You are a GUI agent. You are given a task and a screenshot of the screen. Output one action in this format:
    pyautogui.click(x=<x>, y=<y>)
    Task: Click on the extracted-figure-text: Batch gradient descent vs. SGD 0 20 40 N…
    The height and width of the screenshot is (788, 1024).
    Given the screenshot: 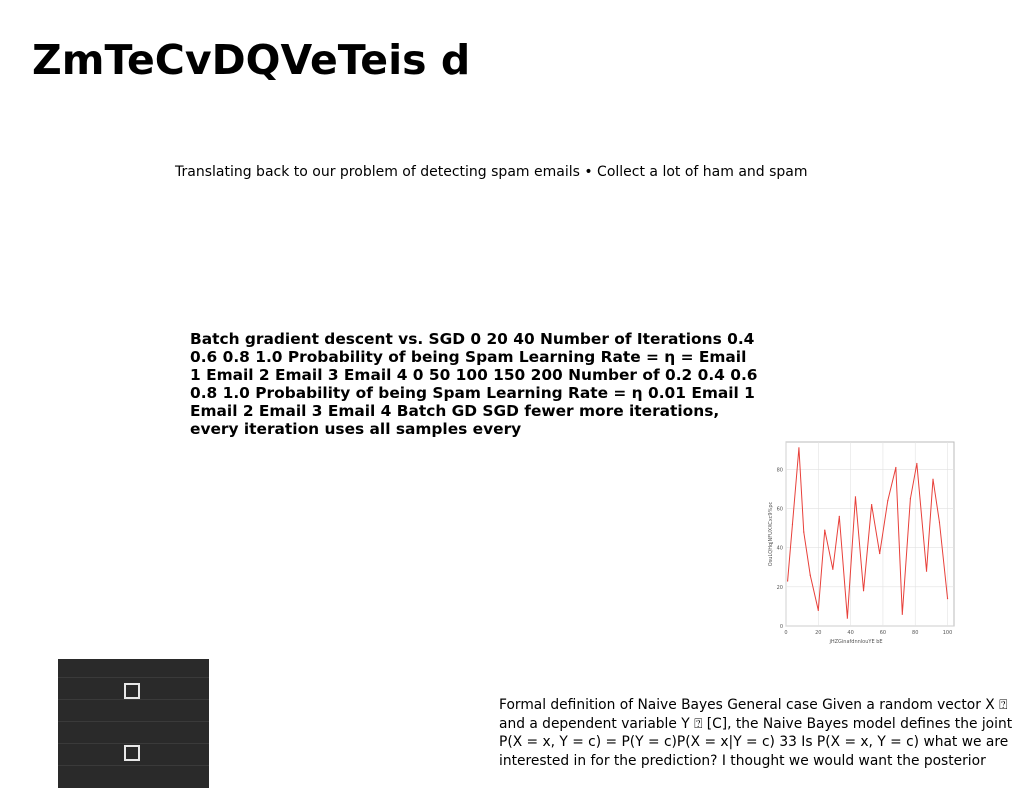 What is the action you would take?
    pyautogui.click(x=474, y=384)
    